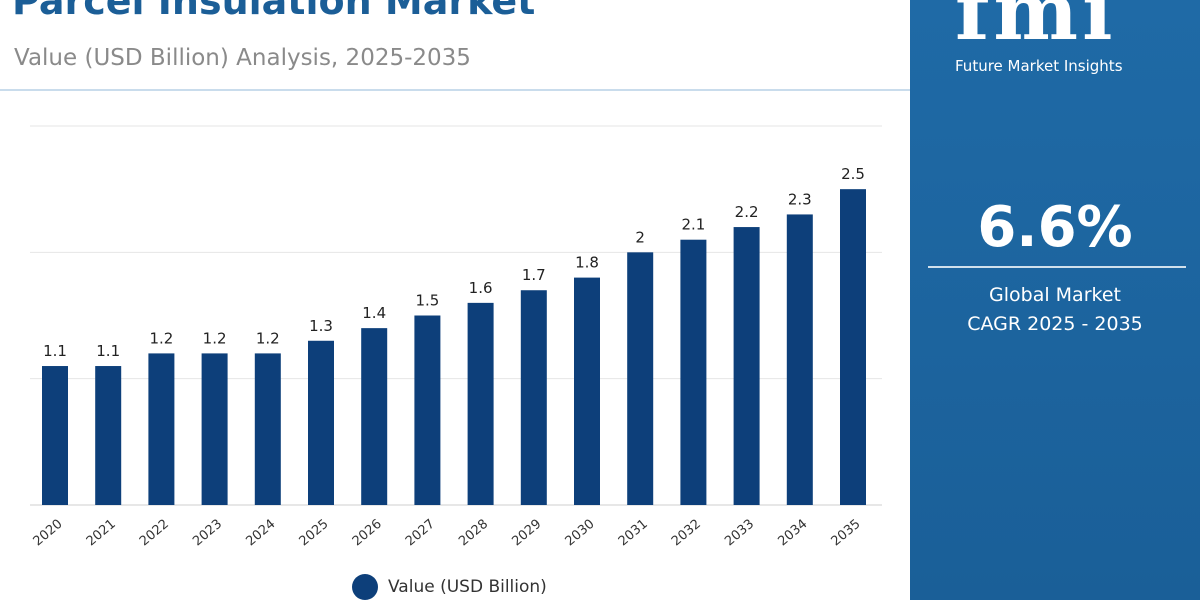 The width and height of the screenshot is (1200, 600). I want to click on data-label: 1.5, so click(427, 301).